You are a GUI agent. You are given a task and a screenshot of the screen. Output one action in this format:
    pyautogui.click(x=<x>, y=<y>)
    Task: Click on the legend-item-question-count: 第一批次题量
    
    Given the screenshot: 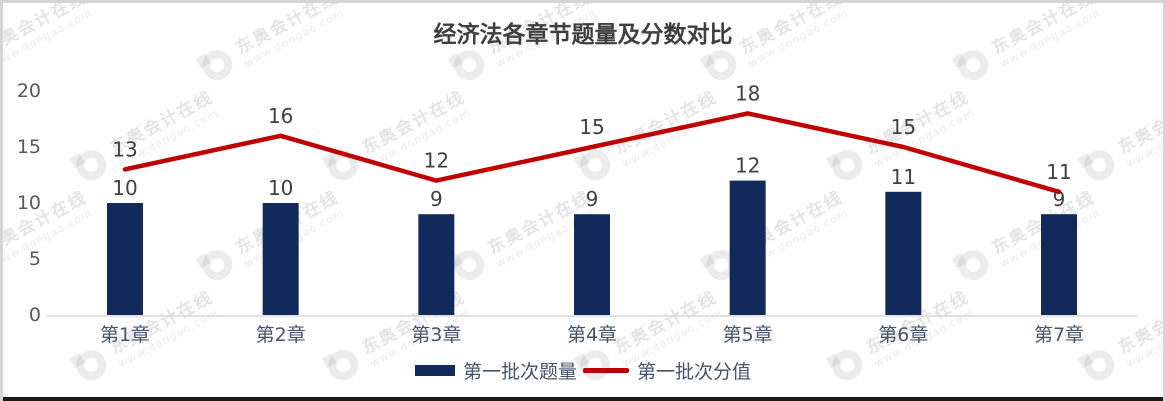 What is the action you would take?
    pyautogui.click(x=495, y=370)
    